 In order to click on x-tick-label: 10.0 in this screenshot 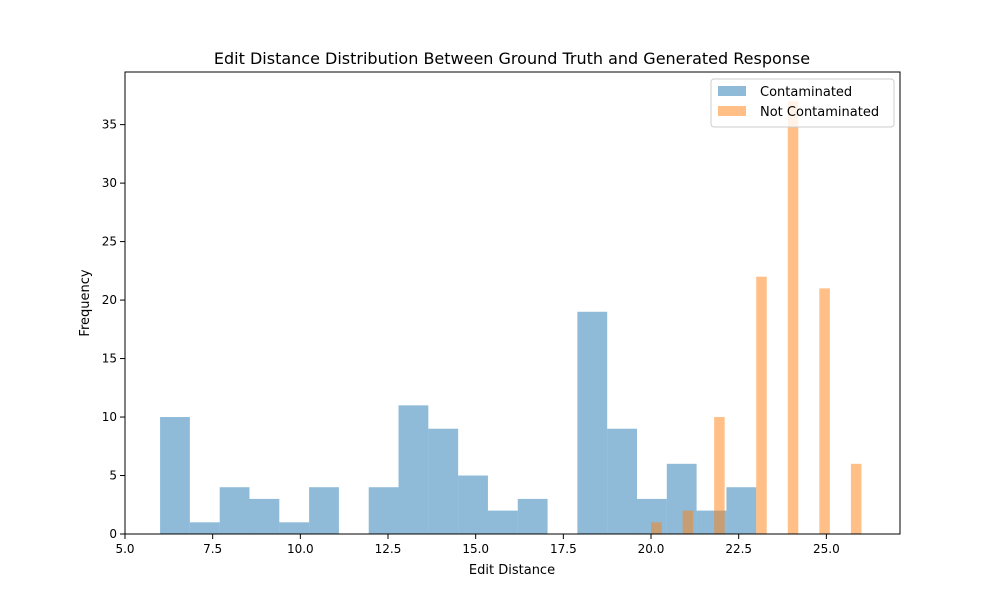, I will do `click(300, 549)`.